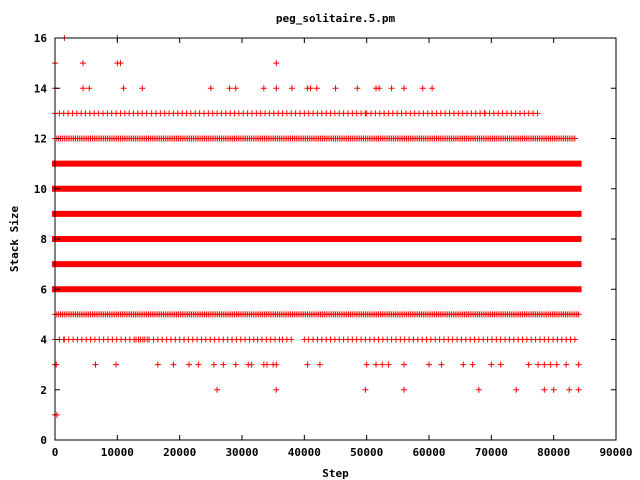  Describe the element at coordinates (43, 289) in the screenshot. I see `y-tick-label: 6` at that location.